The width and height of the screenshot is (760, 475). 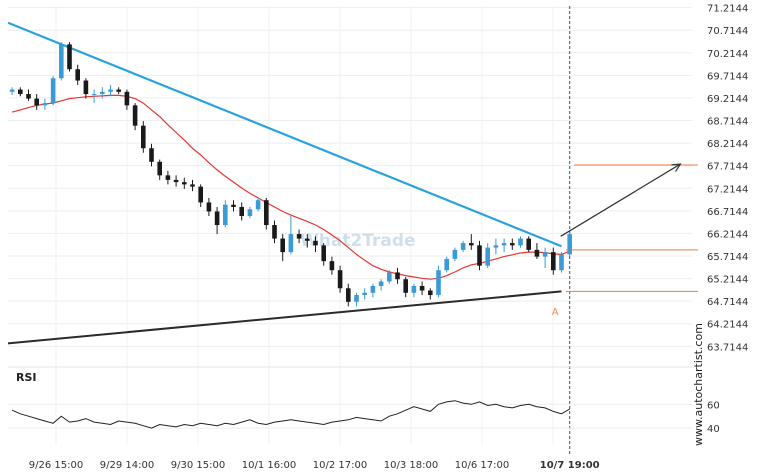 What do you see at coordinates (713, 429) in the screenshot?
I see `rsi-tick-label-1: 40` at bounding box center [713, 429].